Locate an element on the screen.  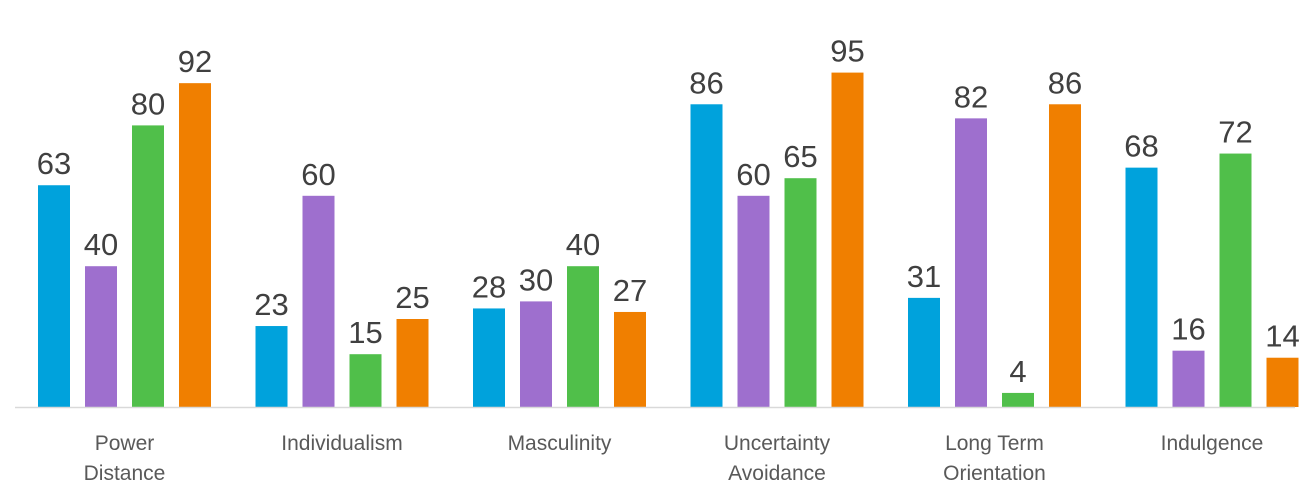
data-label: 14 is located at coordinates (1282, 336).